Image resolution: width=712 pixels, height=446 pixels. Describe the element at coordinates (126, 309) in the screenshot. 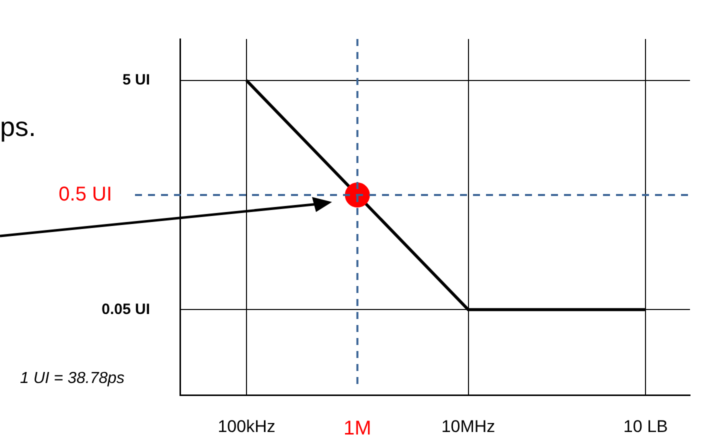

I see `y-tick-label: 0.05 UI` at that location.